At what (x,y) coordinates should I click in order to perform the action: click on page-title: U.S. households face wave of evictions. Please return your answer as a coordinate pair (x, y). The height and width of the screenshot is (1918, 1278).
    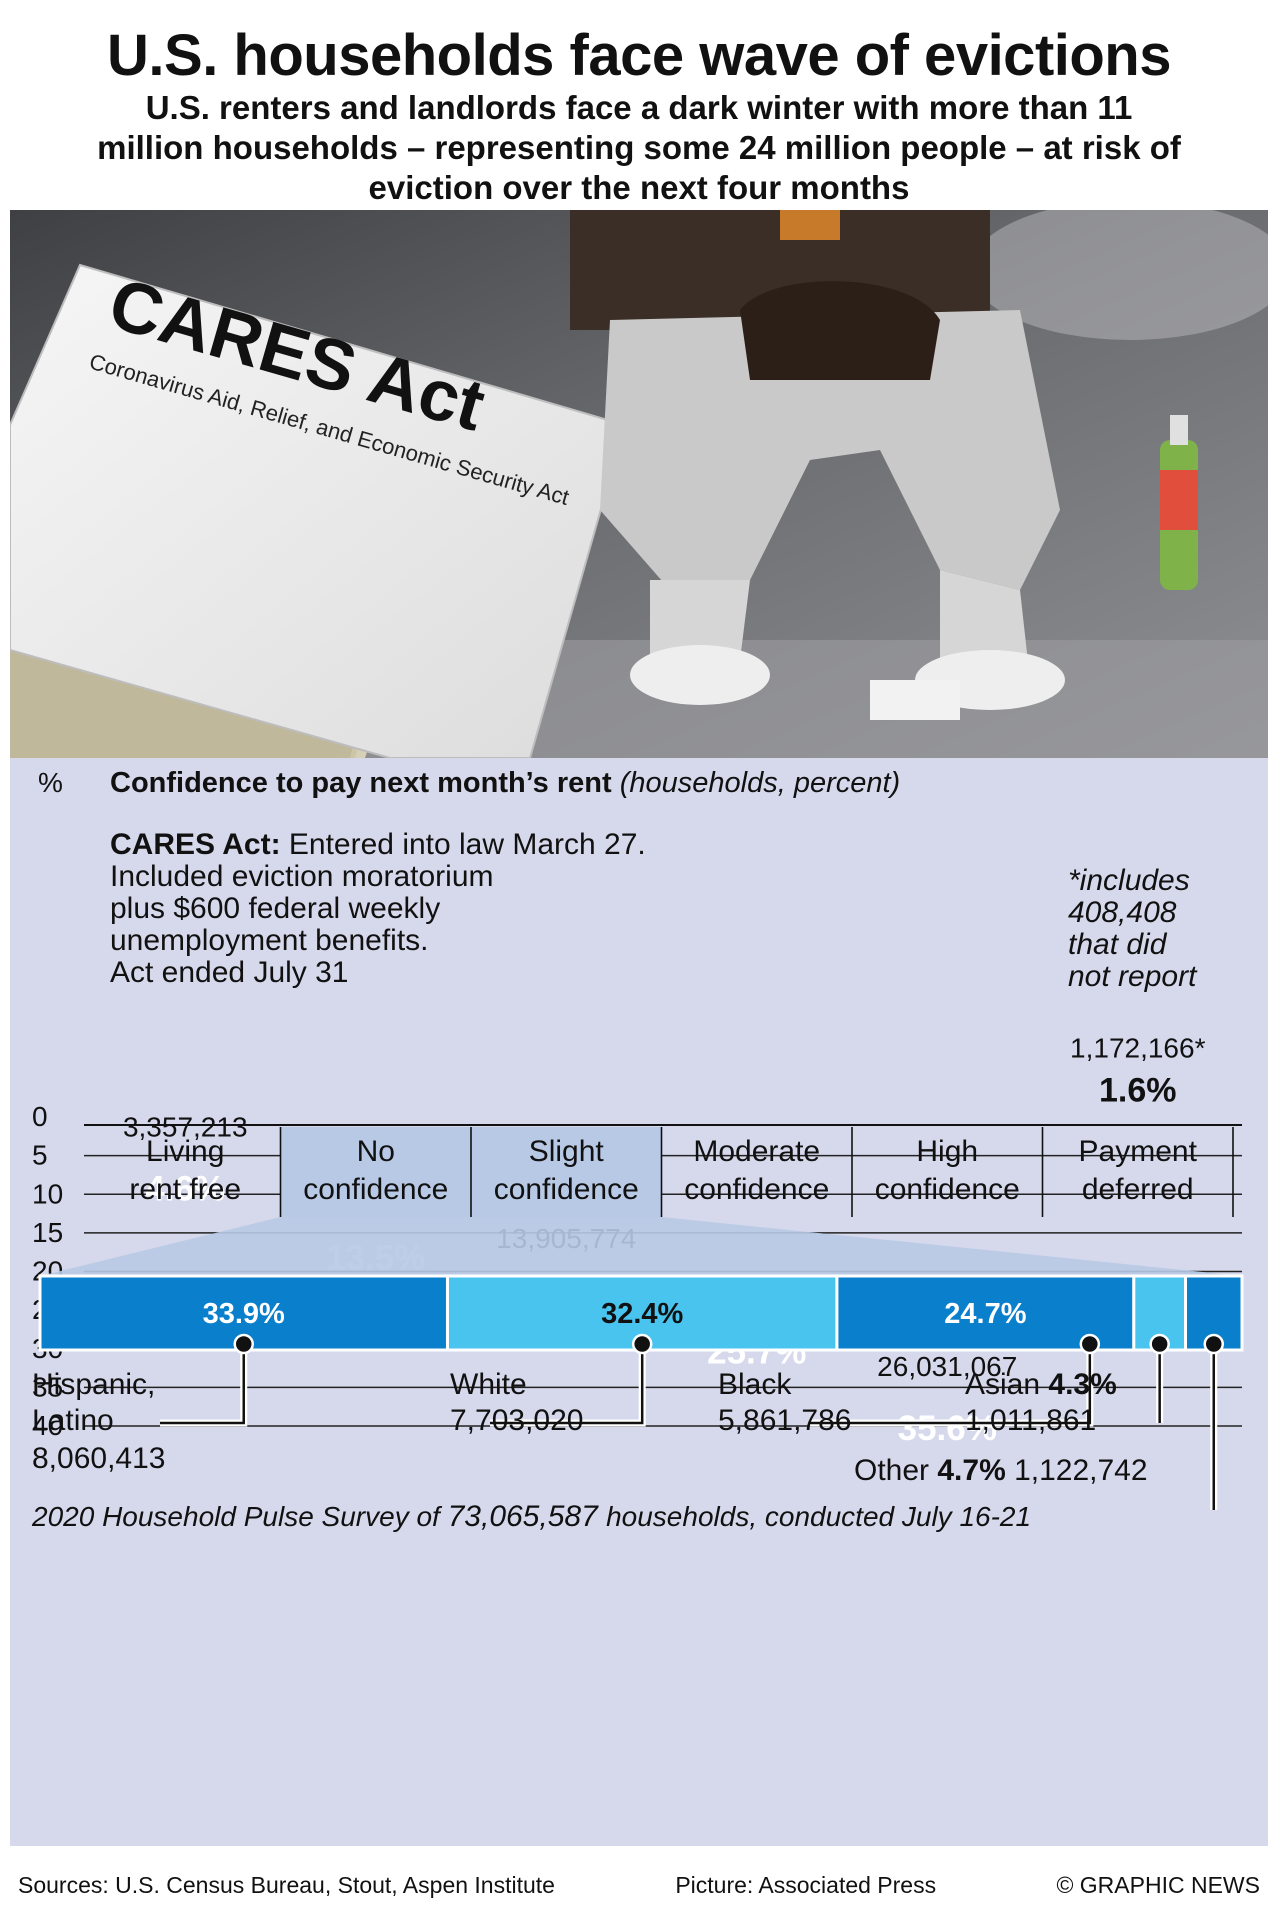
    Looking at the image, I should click on (639, 55).